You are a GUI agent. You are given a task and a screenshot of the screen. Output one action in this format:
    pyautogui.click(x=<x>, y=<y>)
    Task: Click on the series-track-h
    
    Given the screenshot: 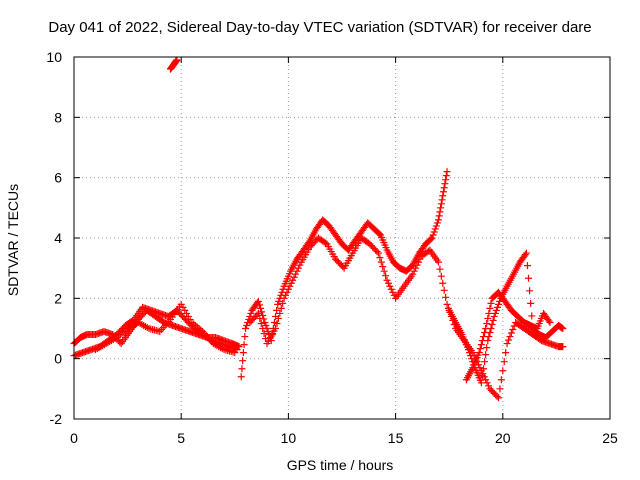 What is the action you would take?
    pyautogui.click(x=508, y=336)
    